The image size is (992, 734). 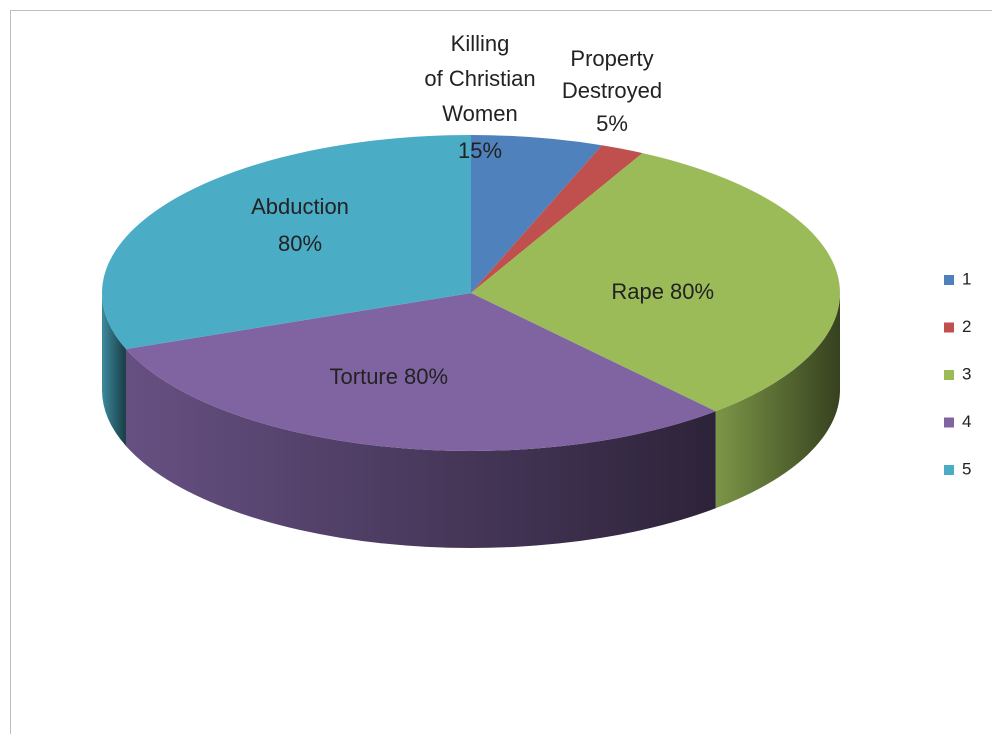 What do you see at coordinates (966, 468) in the screenshot?
I see `legend-label: 5` at bounding box center [966, 468].